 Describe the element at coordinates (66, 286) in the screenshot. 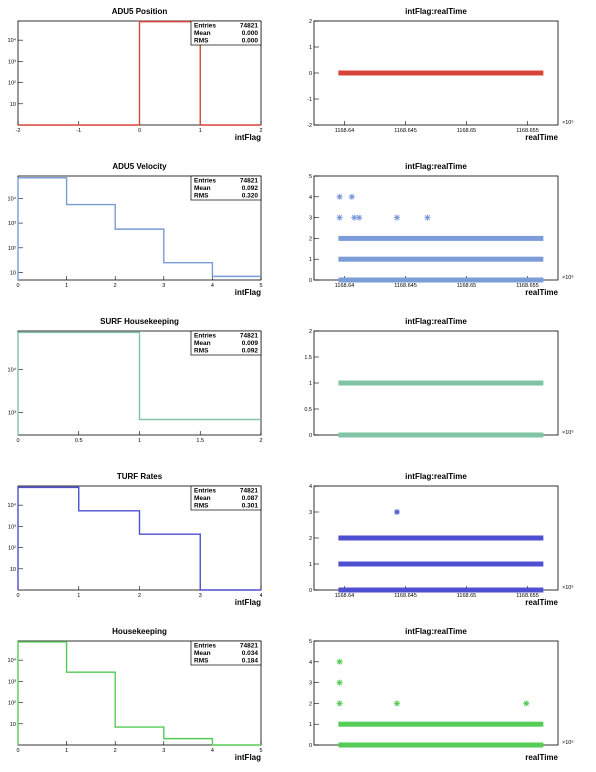

I see `x-tick-label: 1` at that location.